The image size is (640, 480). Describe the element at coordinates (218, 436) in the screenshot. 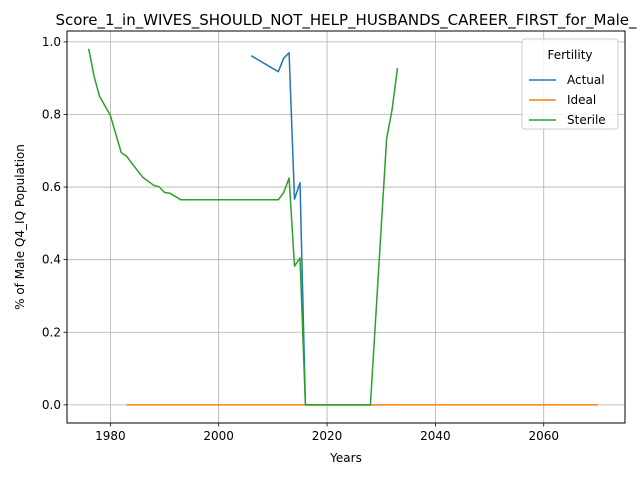

I see `x-tick-label: 2000` at that location.